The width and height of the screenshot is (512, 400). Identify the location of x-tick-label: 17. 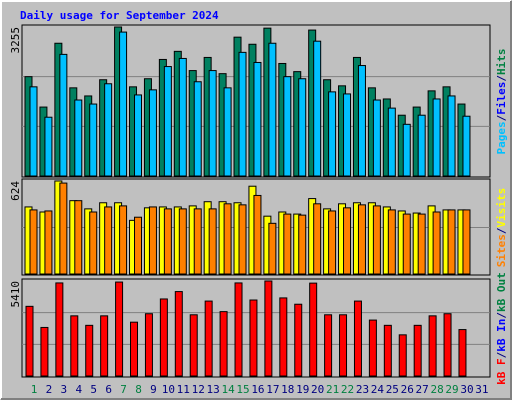
(272, 389).